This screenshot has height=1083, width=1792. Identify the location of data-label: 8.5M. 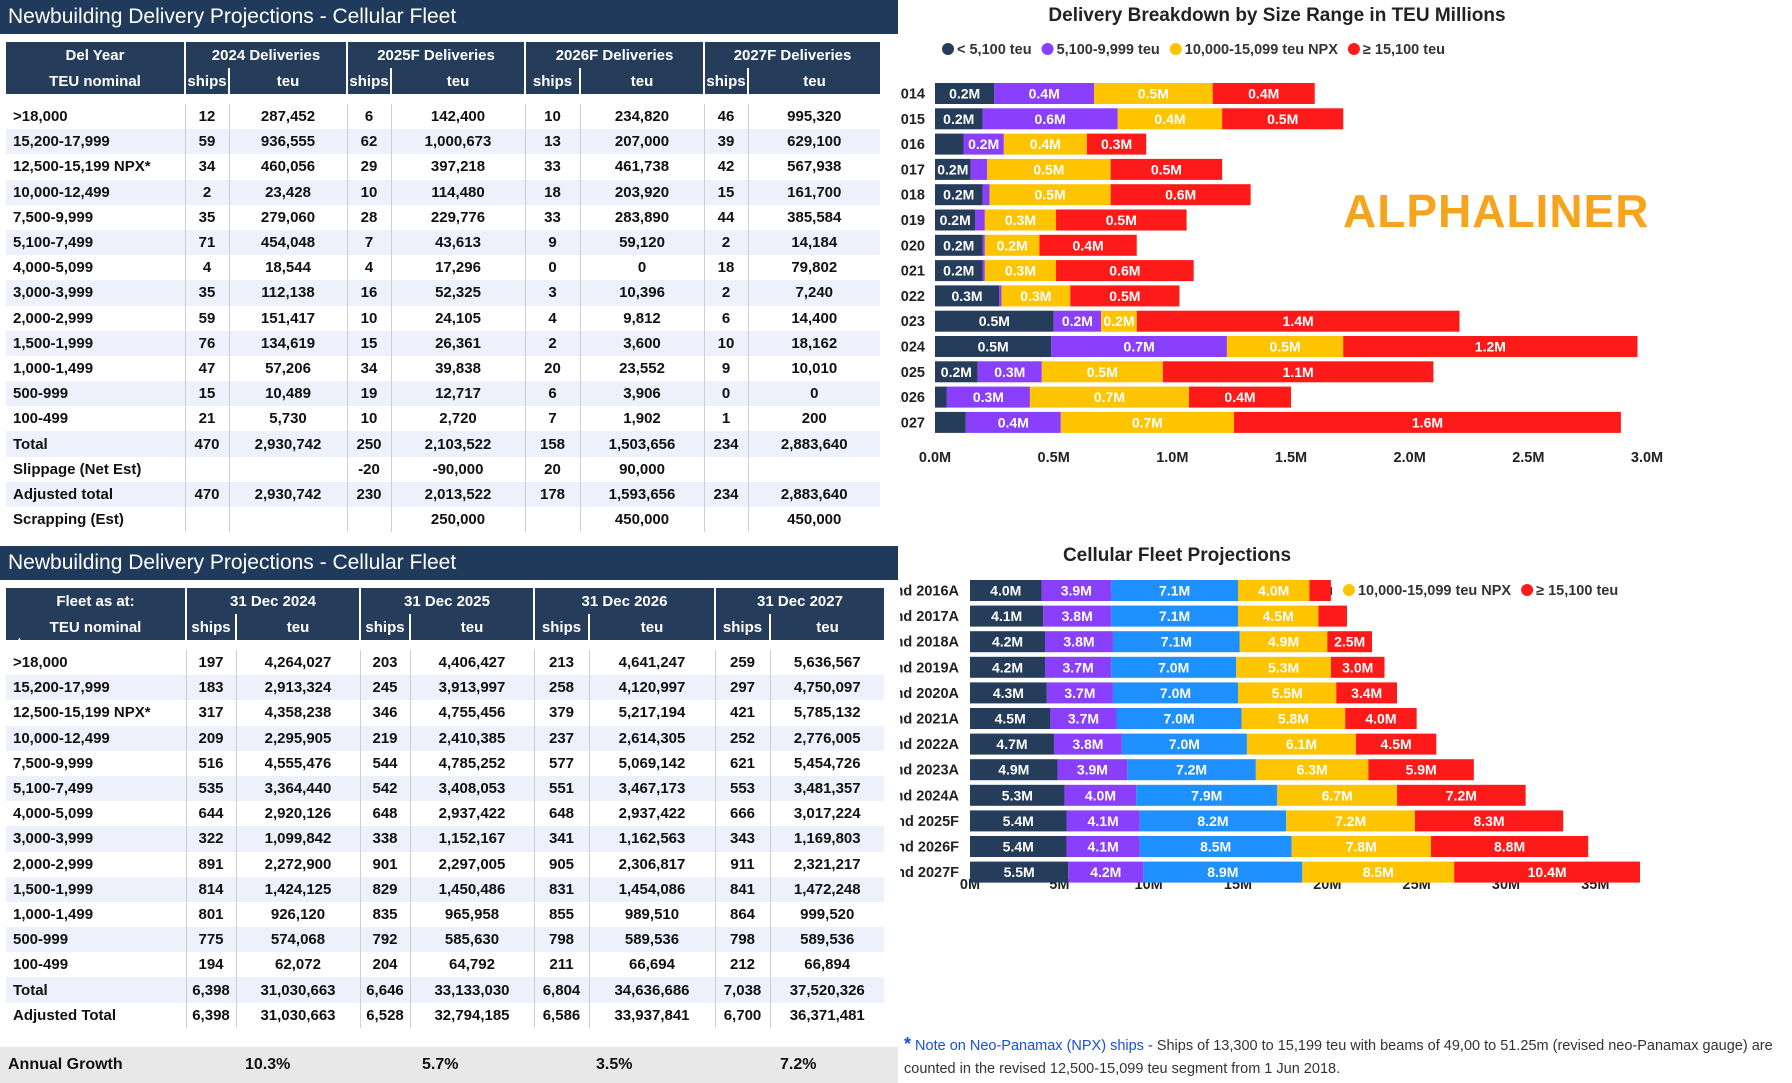
(1215, 847).